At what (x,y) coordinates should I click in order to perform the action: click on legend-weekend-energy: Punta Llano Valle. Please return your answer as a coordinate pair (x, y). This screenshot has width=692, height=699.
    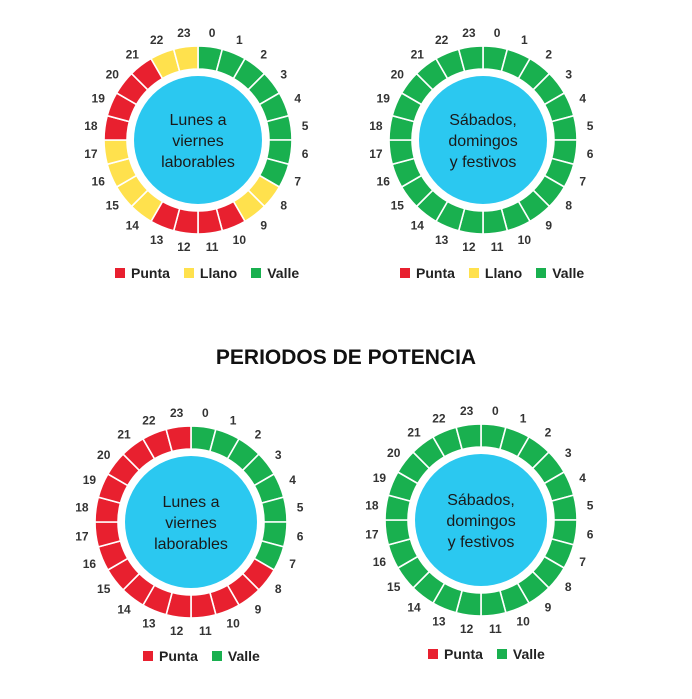
    Looking at the image, I should click on (499, 273).